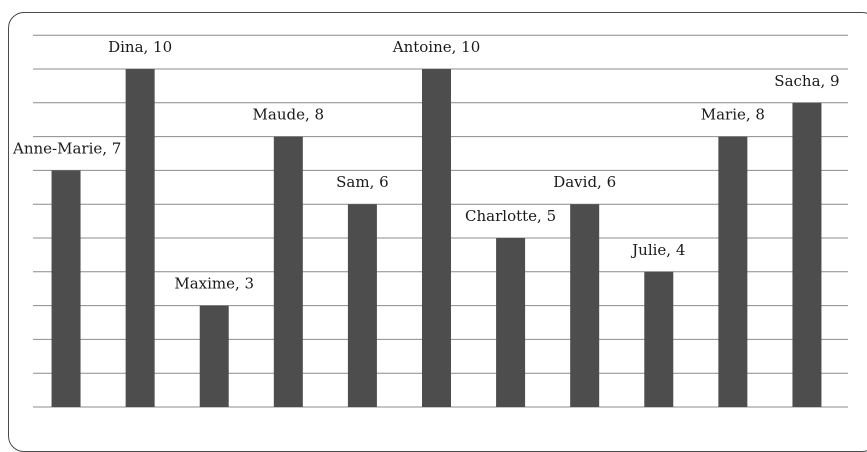  What do you see at coordinates (362, 182) in the screenshot?
I see `data-label-sam: Sam, 6` at bounding box center [362, 182].